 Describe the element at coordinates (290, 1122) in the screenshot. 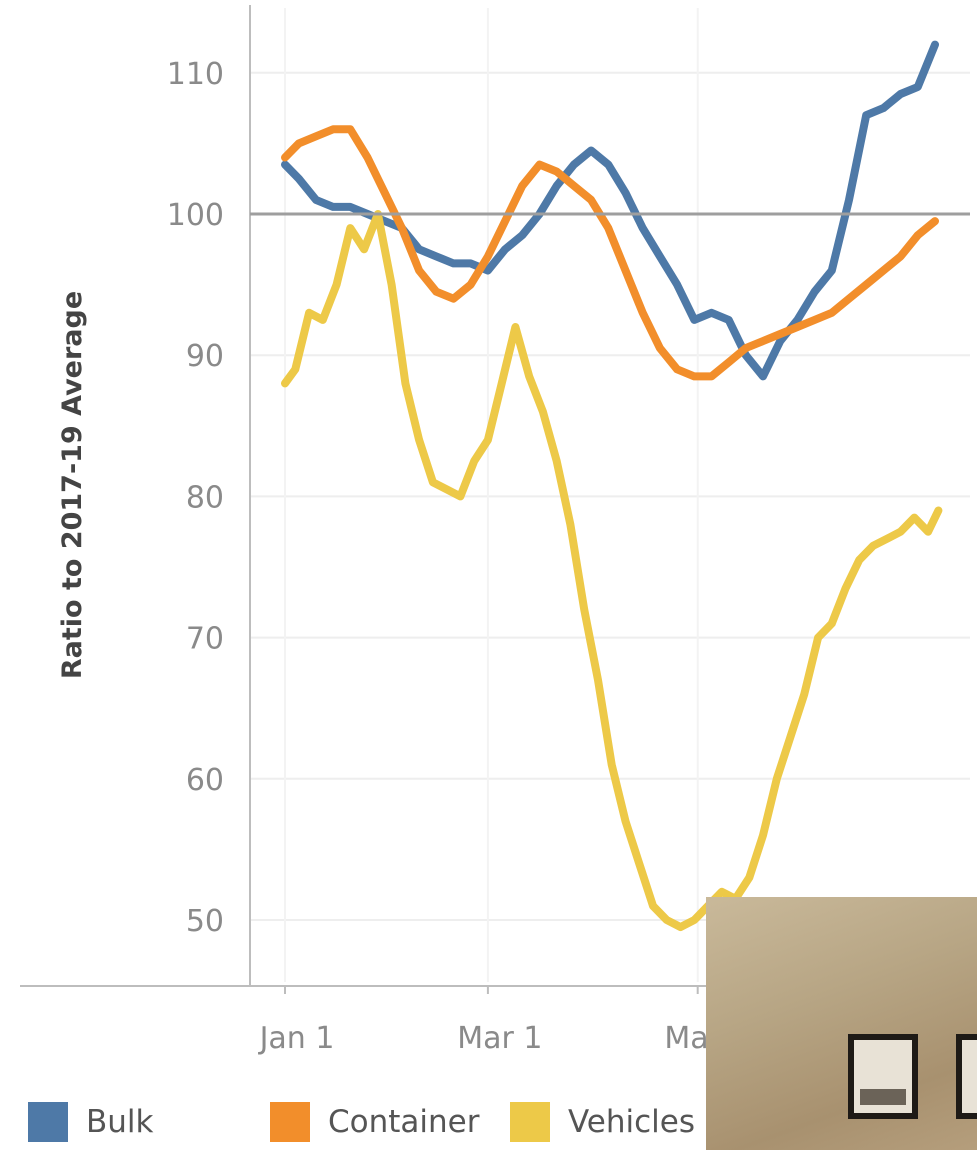

I see `legend-swatch-container` at that location.